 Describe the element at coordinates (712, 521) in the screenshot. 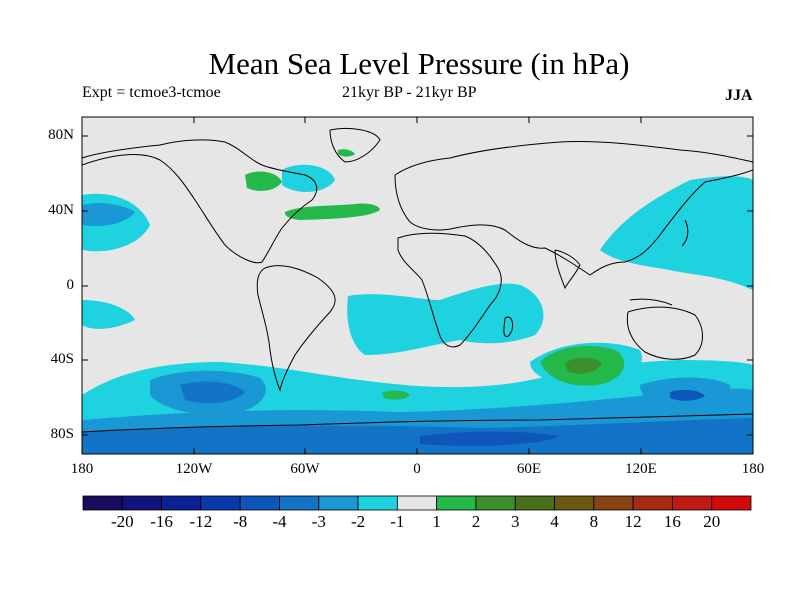

I see `colorbar-tick-label: 20` at that location.